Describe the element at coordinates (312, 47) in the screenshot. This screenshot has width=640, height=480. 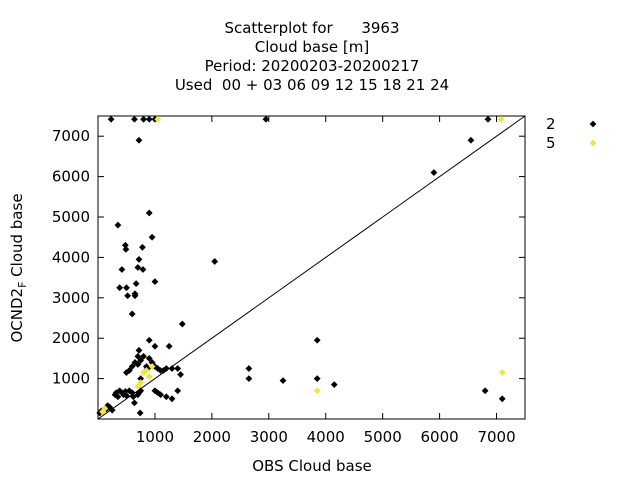
I see `chart-title-line-2: Cloud base [m]` at that location.